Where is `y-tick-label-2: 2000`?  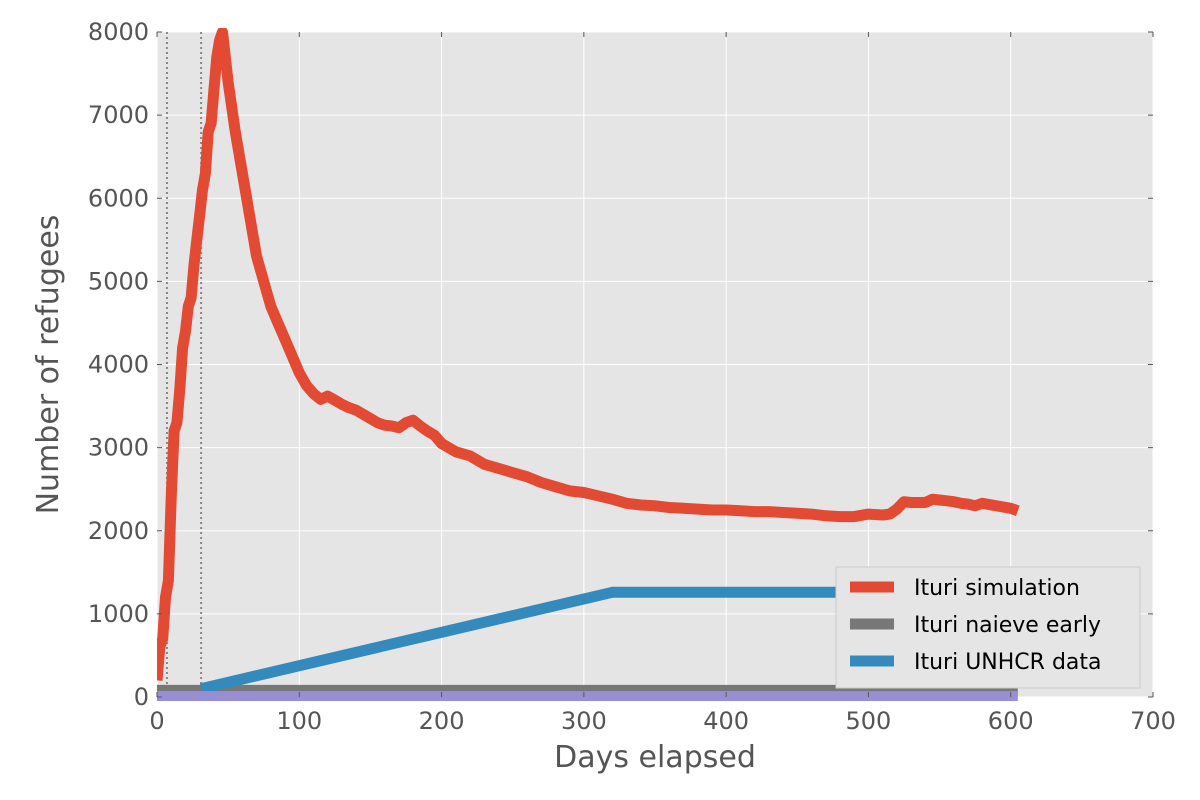 y-tick-label-2: 2000 is located at coordinates (118, 531).